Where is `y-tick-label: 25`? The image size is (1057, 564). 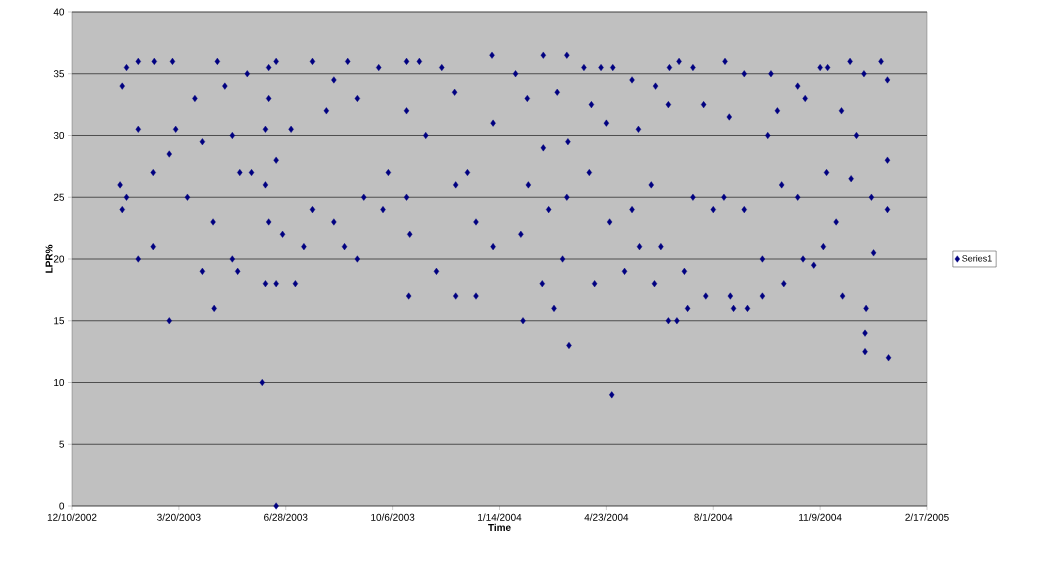
y-tick-label: 25 is located at coordinates (59, 197).